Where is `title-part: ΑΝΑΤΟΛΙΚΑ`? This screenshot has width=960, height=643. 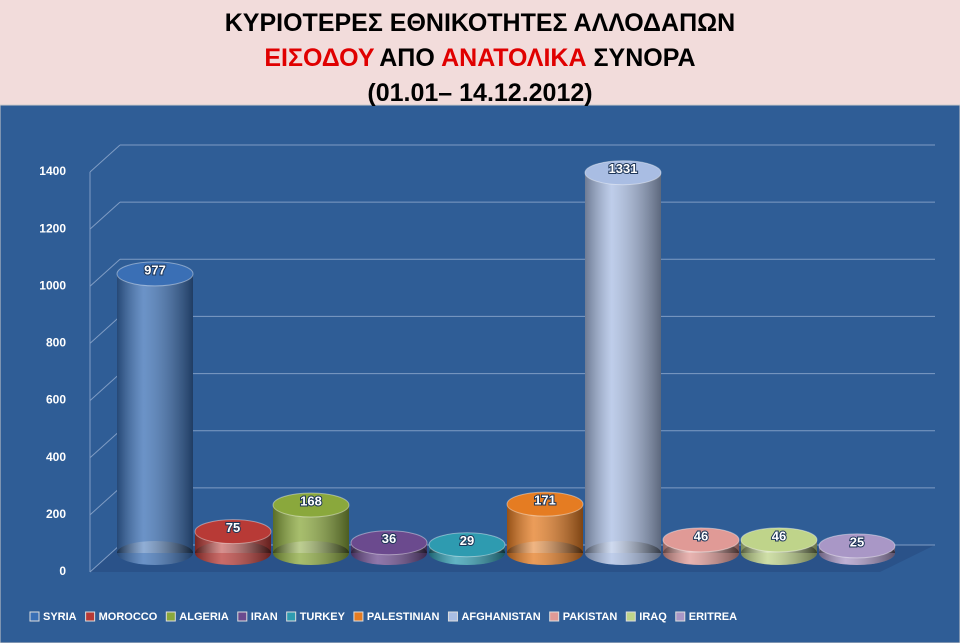 title-part: ΑΝΑΤΟΛΙΚΑ is located at coordinates (513, 58).